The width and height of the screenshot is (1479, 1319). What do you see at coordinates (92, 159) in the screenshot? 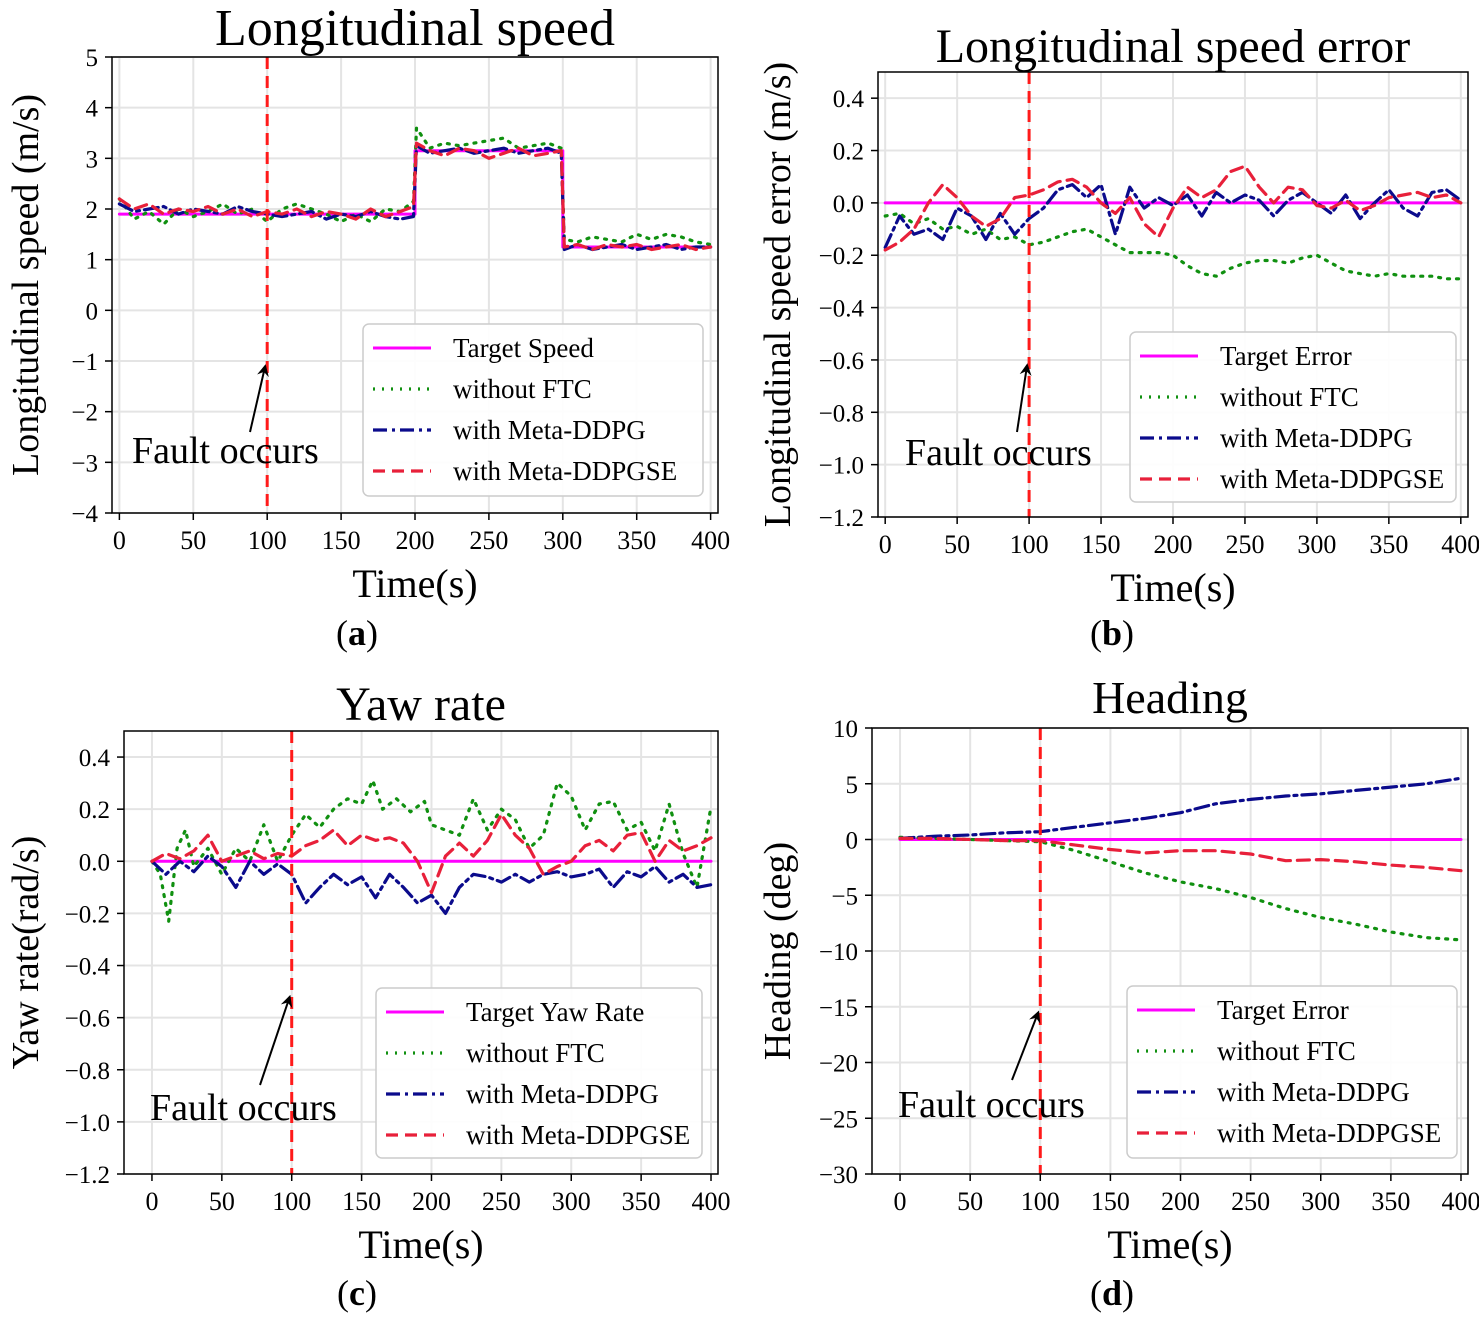
I see `y-tick-label: 3` at bounding box center [92, 159].